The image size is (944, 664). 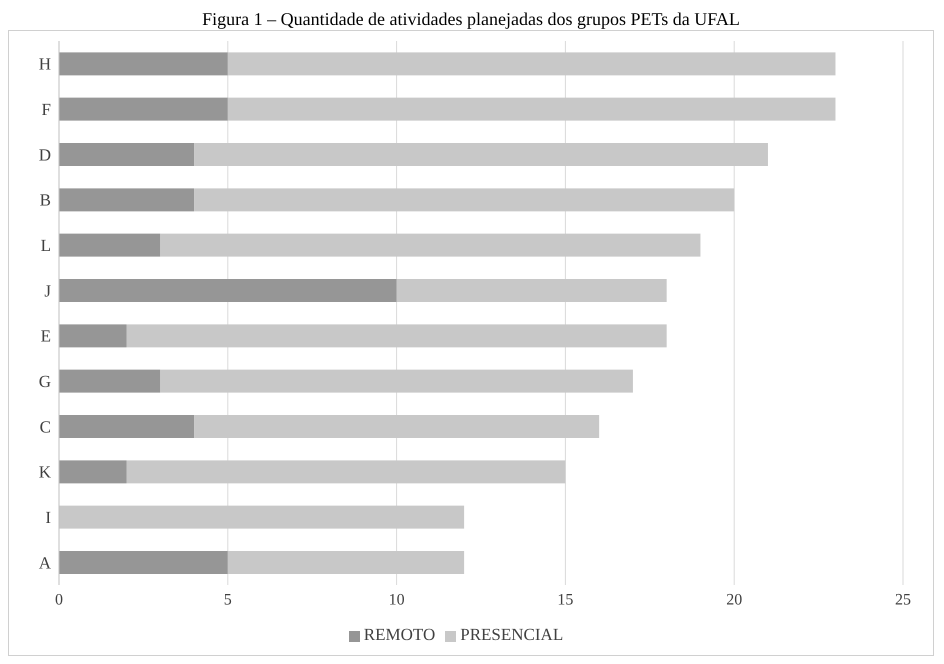 I want to click on legend-label: PRESENCIAL, so click(x=512, y=634).